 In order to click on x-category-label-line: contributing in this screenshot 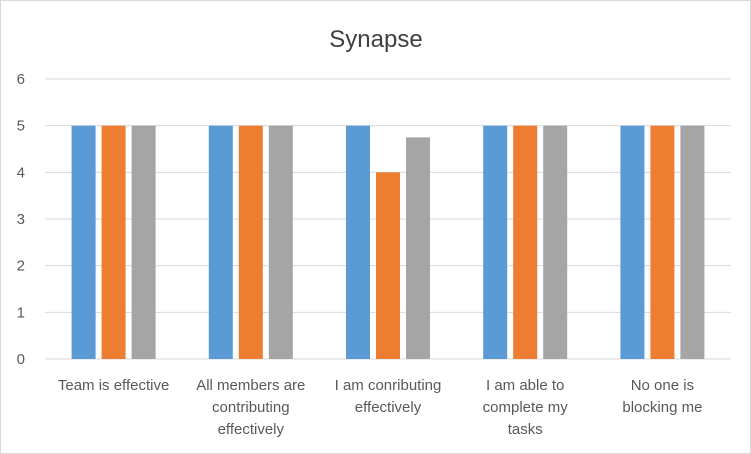, I will do `click(251, 407)`.